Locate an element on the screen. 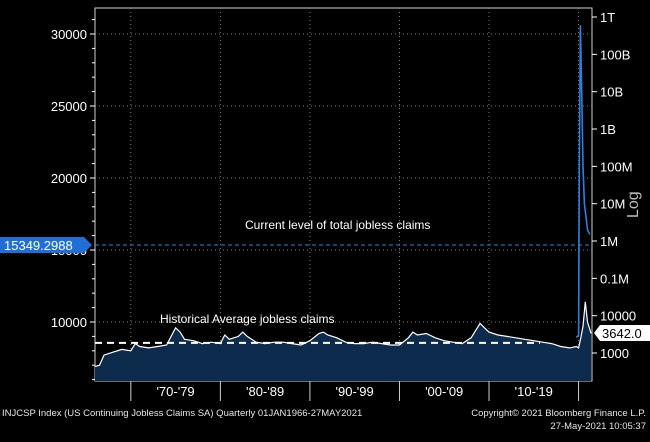  current-value-label: 15349.2988 is located at coordinates (38, 245).